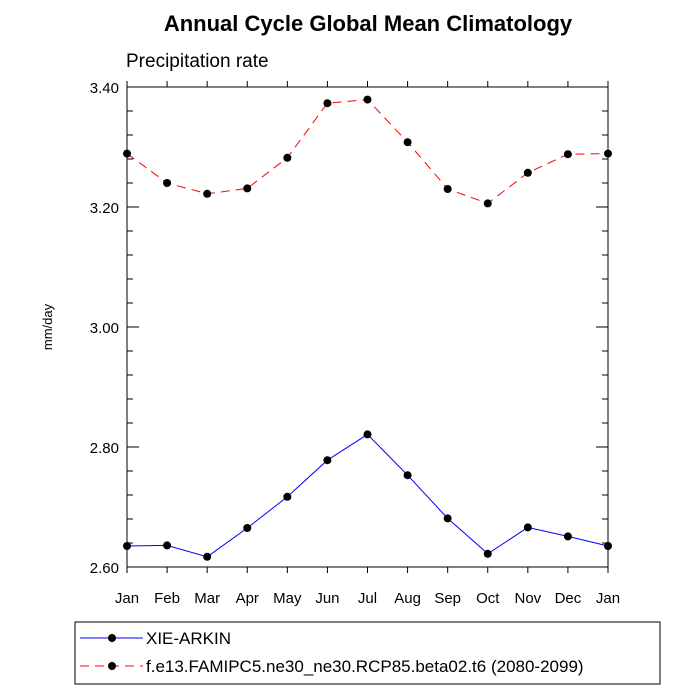 This screenshot has width=700, height=700. I want to click on y-tick-label: 2.60, so click(104, 568).